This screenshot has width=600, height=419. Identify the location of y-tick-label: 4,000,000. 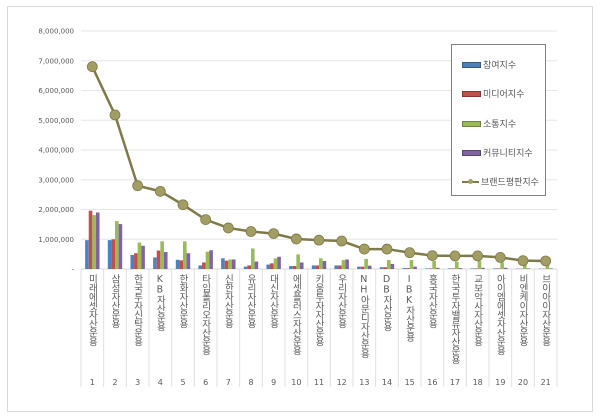
(56, 151).